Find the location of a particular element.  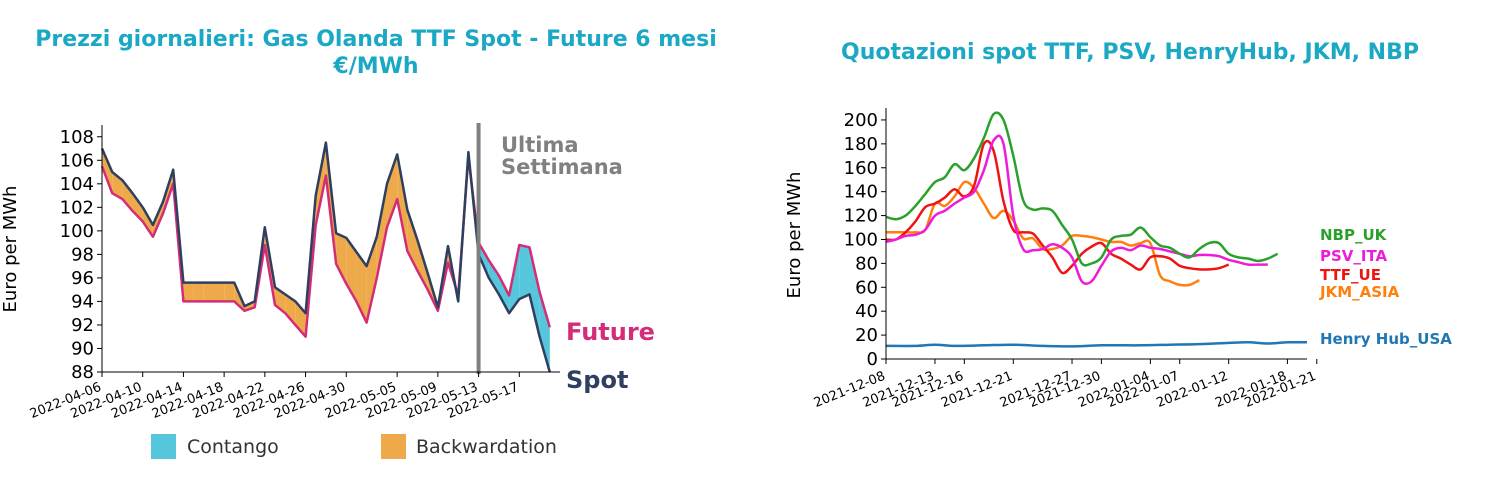

right-y-tick-label: 140 is located at coordinates (861, 192).